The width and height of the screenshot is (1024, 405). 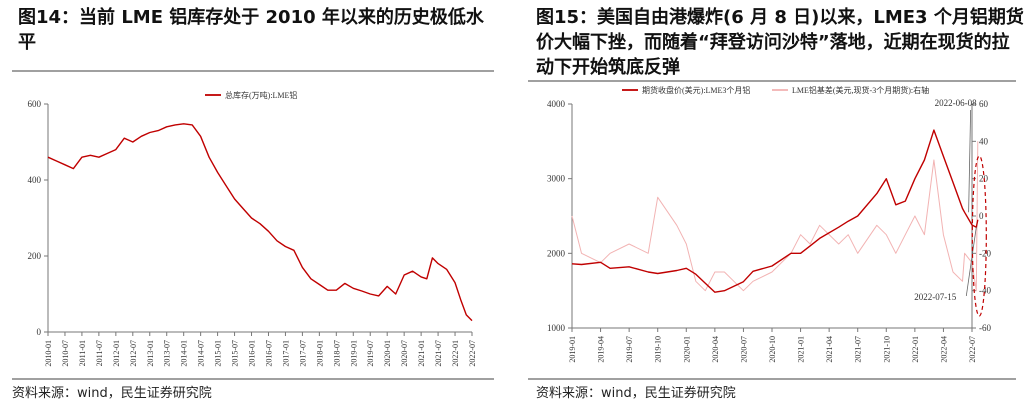 I want to click on y-tick-label: 200, so click(x=35, y=256).